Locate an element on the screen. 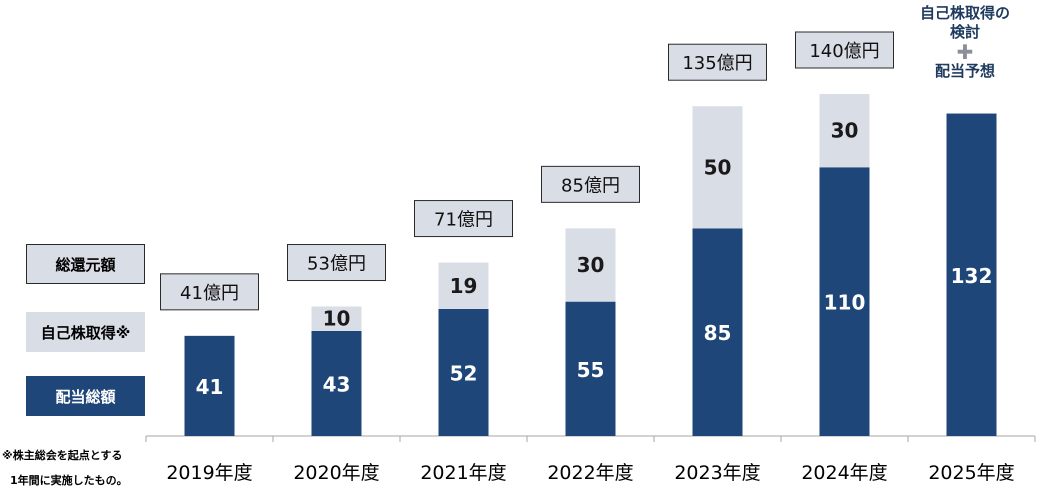 This screenshot has width=1052, height=491. data-label-buyback: 19 is located at coordinates (464, 286).